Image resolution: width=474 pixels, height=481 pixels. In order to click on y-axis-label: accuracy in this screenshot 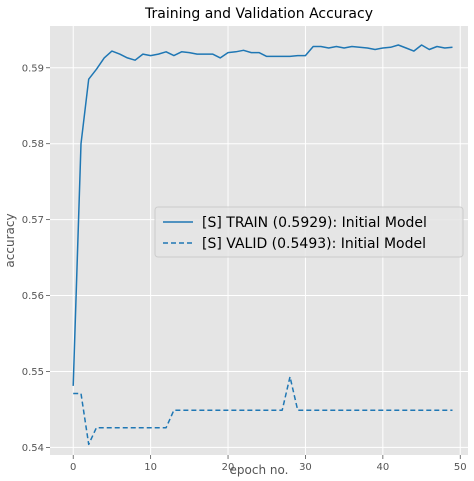, I will do `click(10, 240)`.